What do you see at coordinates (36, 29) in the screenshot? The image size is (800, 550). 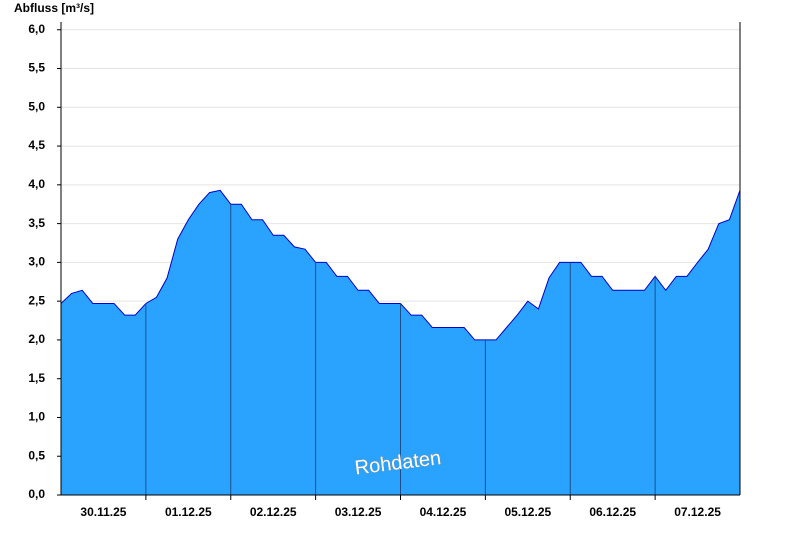 I see `y-tick-label: 6,0` at bounding box center [36, 29].